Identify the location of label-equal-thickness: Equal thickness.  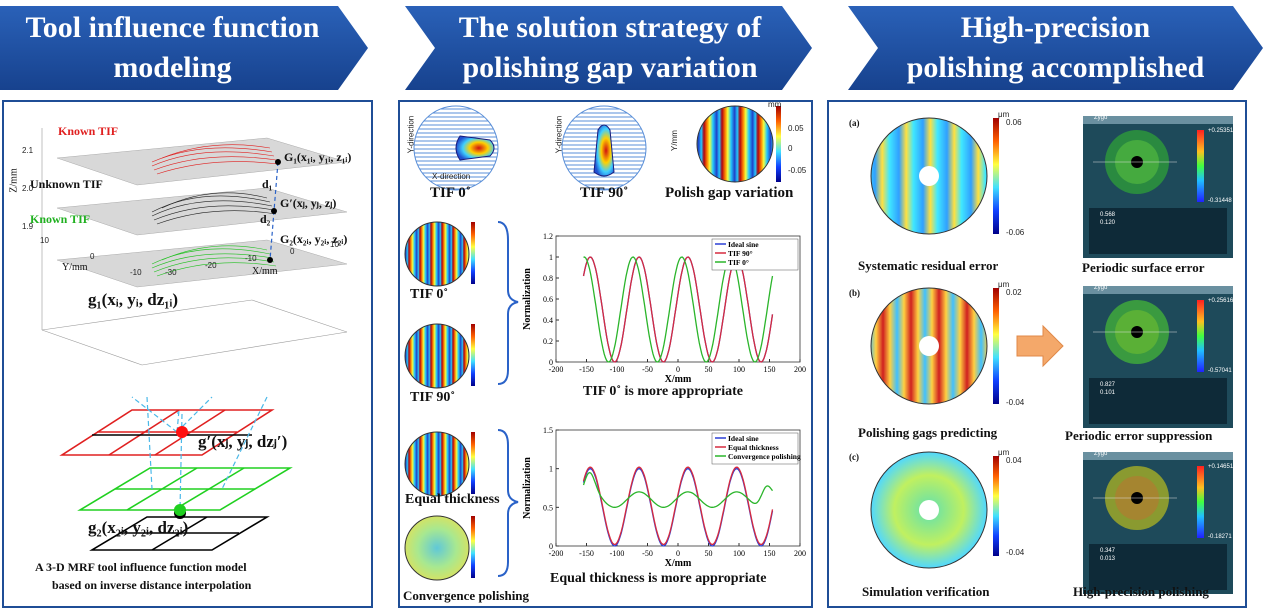
(452, 499).